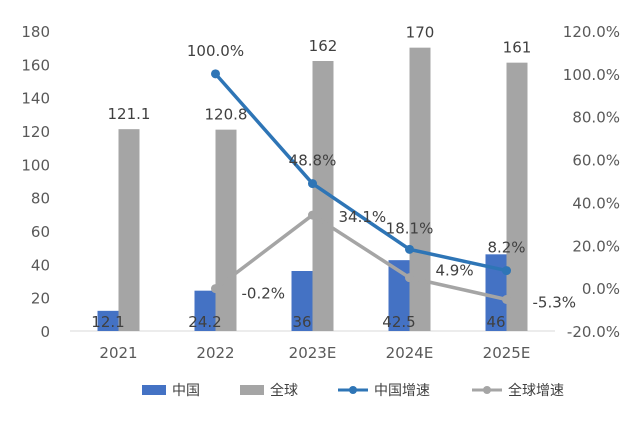 This screenshot has height=423, width=634. Describe the element at coordinates (506, 248) in the screenshot. I see `china-growth-value-label: 8.2%` at that location.